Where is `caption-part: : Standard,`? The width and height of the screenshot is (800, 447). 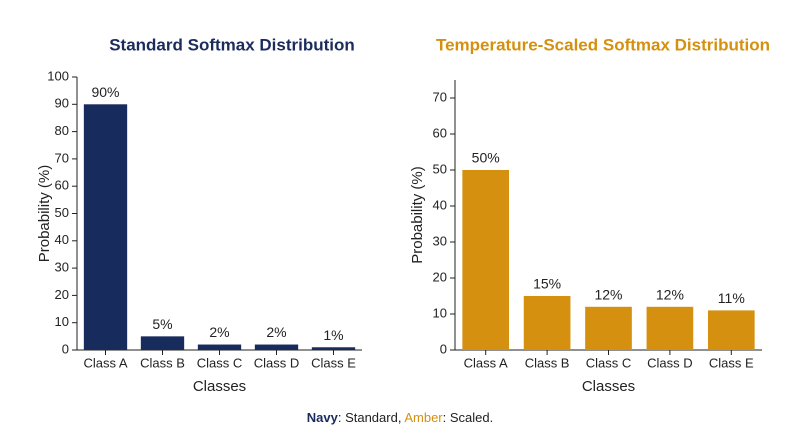
caption-part: : Standard, is located at coordinates (371, 417).